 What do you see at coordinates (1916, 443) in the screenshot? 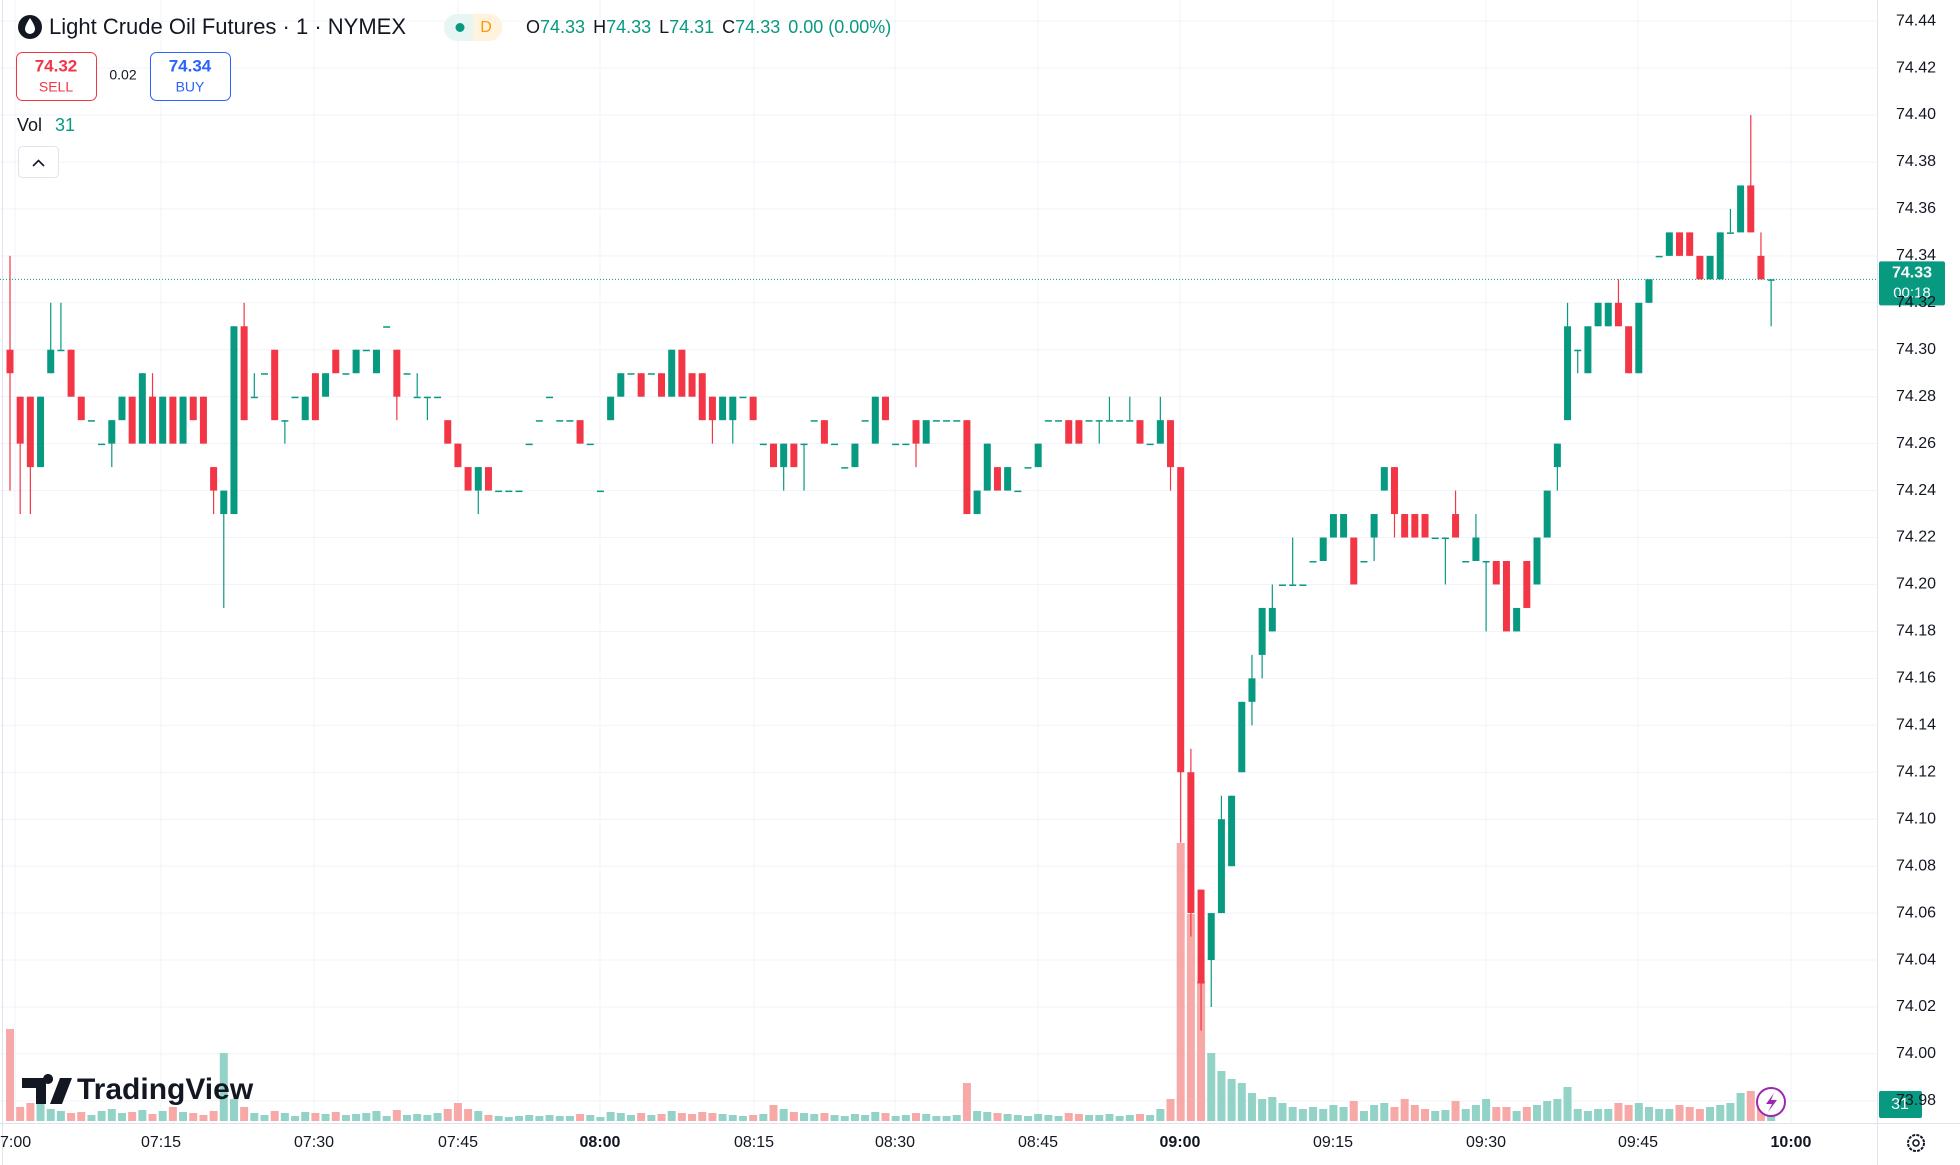
I see `y-tick-label: 74.26` at bounding box center [1916, 443].